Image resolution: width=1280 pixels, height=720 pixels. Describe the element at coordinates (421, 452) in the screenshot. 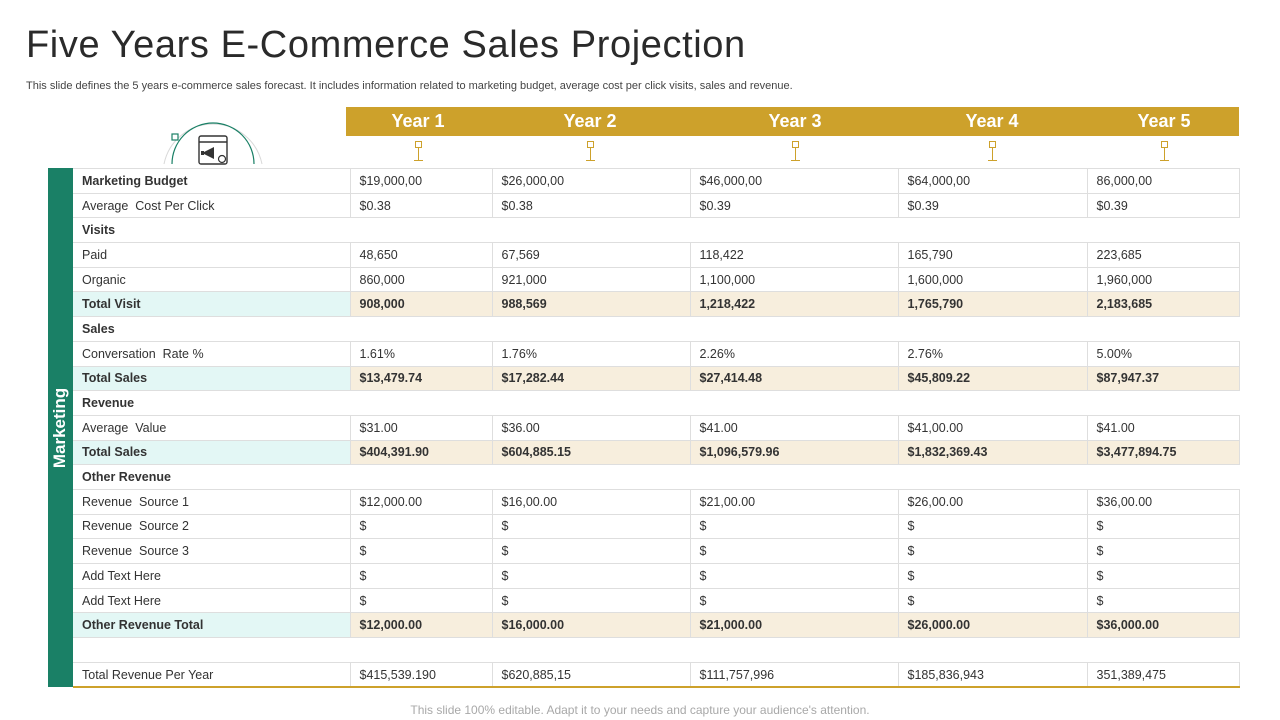

I see `cell-year-1: $404,391.90` at that location.